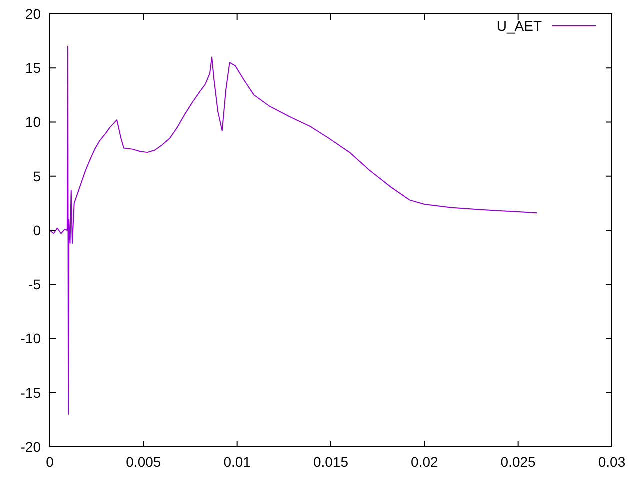  Describe the element at coordinates (37, 230) in the screenshot. I see `y-tick-label: 0` at that location.